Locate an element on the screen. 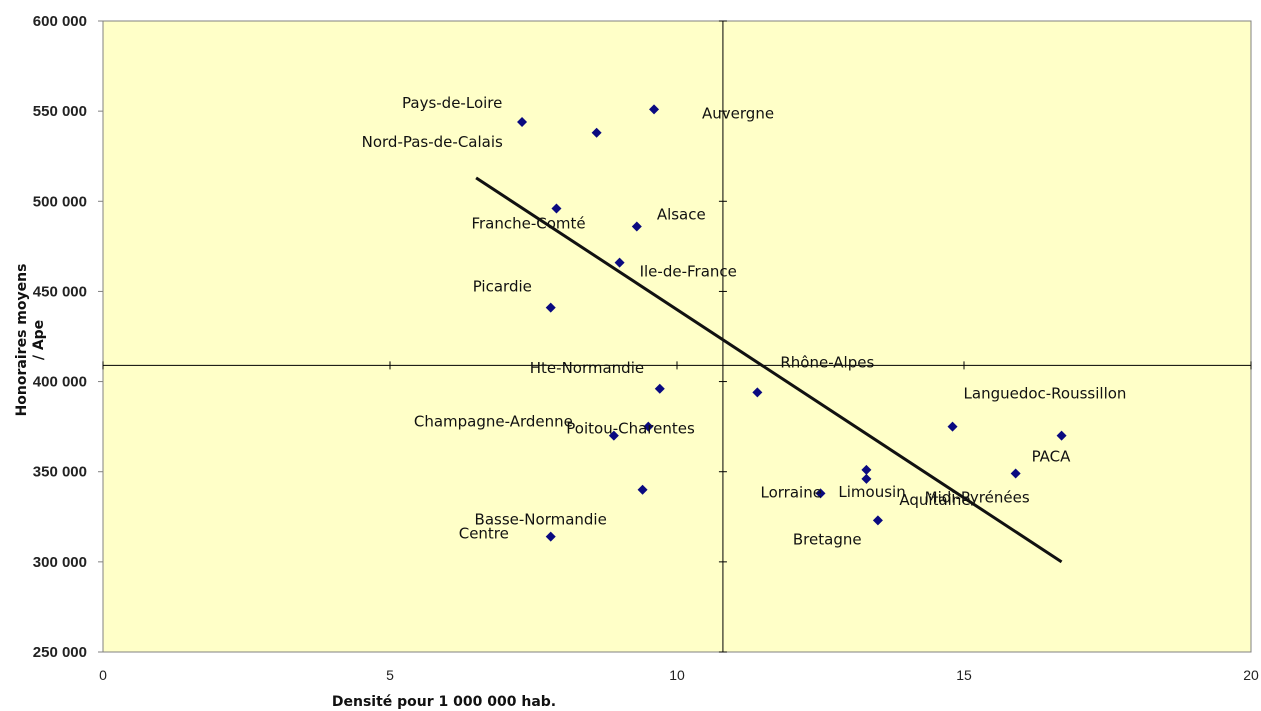  point-label: Languedoc-Roussillon is located at coordinates (1045, 394).